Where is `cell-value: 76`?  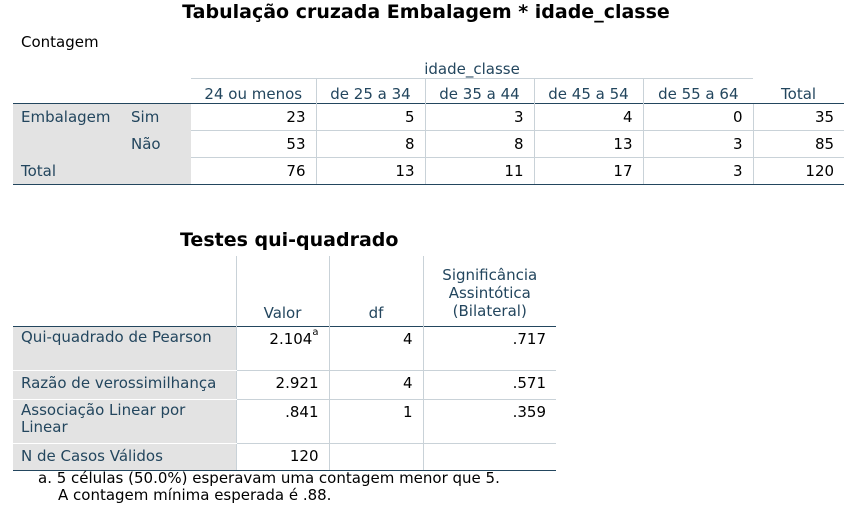
cell-value: 76 is located at coordinates (253, 171).